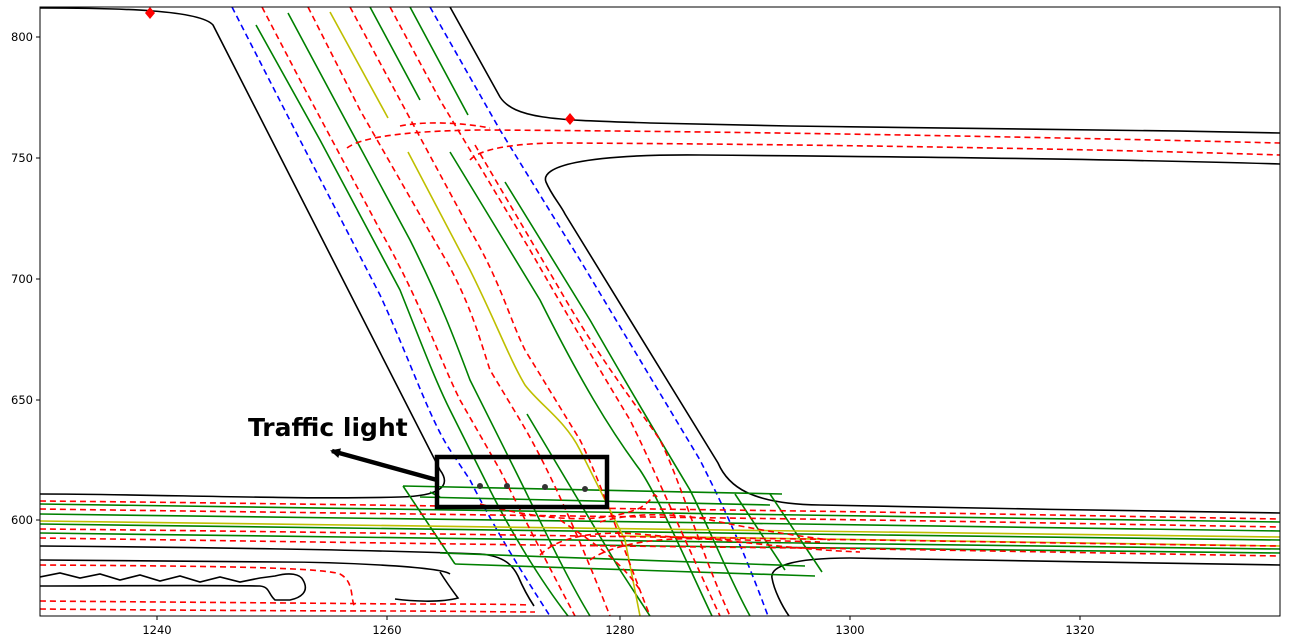  What do you see at coordinates (328, 427) in the screenshot?
I see `annotation-label: Traffic light` at bounding box center [328, 427].